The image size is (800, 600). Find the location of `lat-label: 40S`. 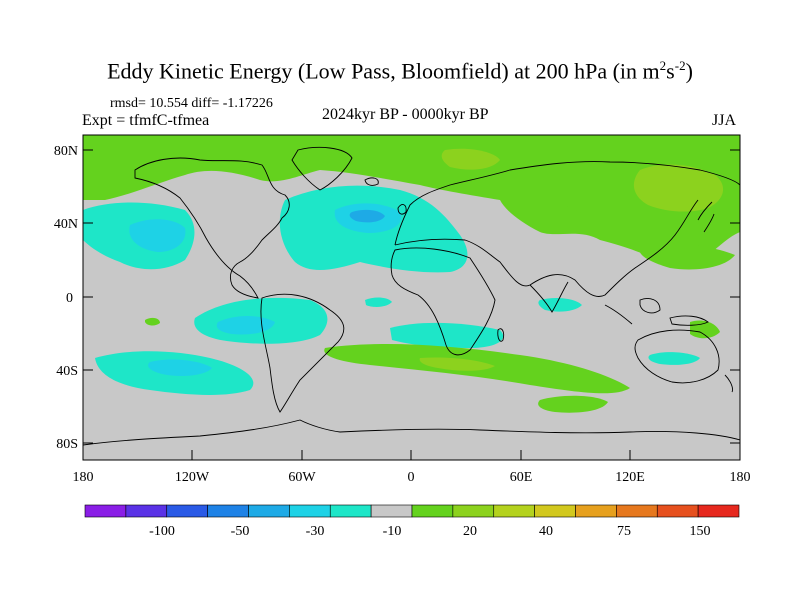

lat-label: 40S is located at coordinates (67, 371).